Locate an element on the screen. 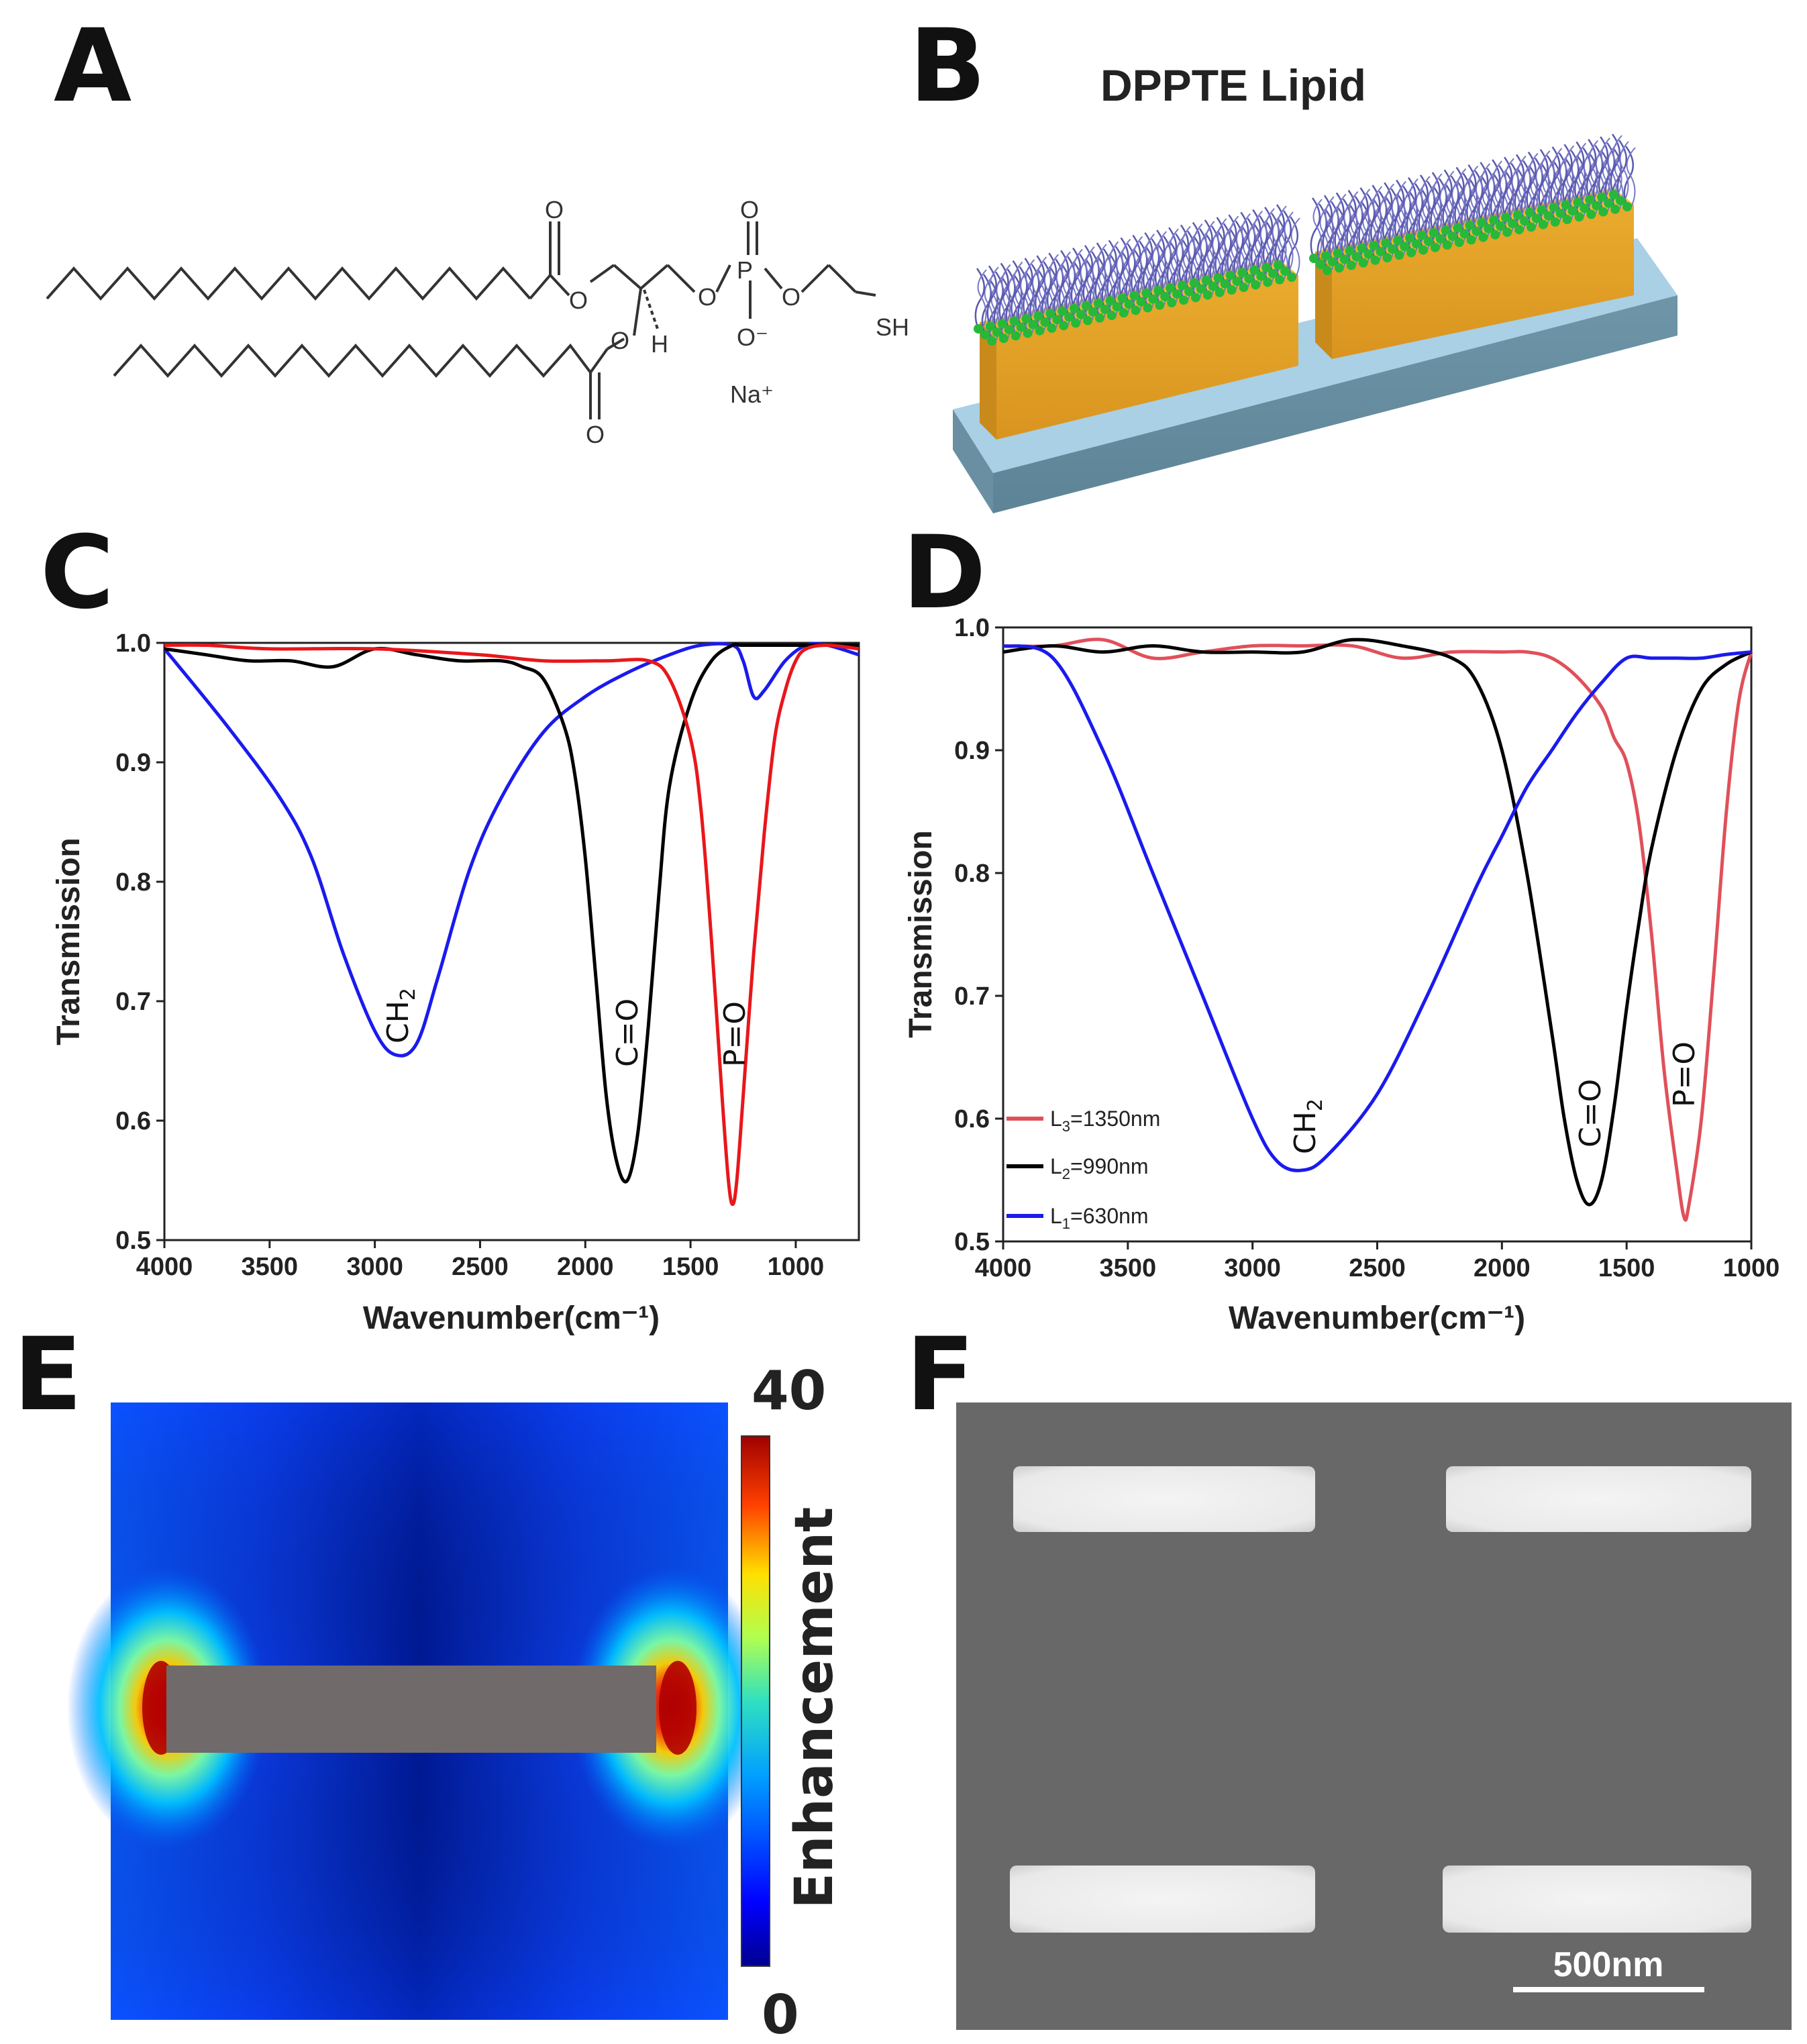 This screenshot has height=2044, width=1807. chart-d-series-blue is located at coordinates (1377, 908).